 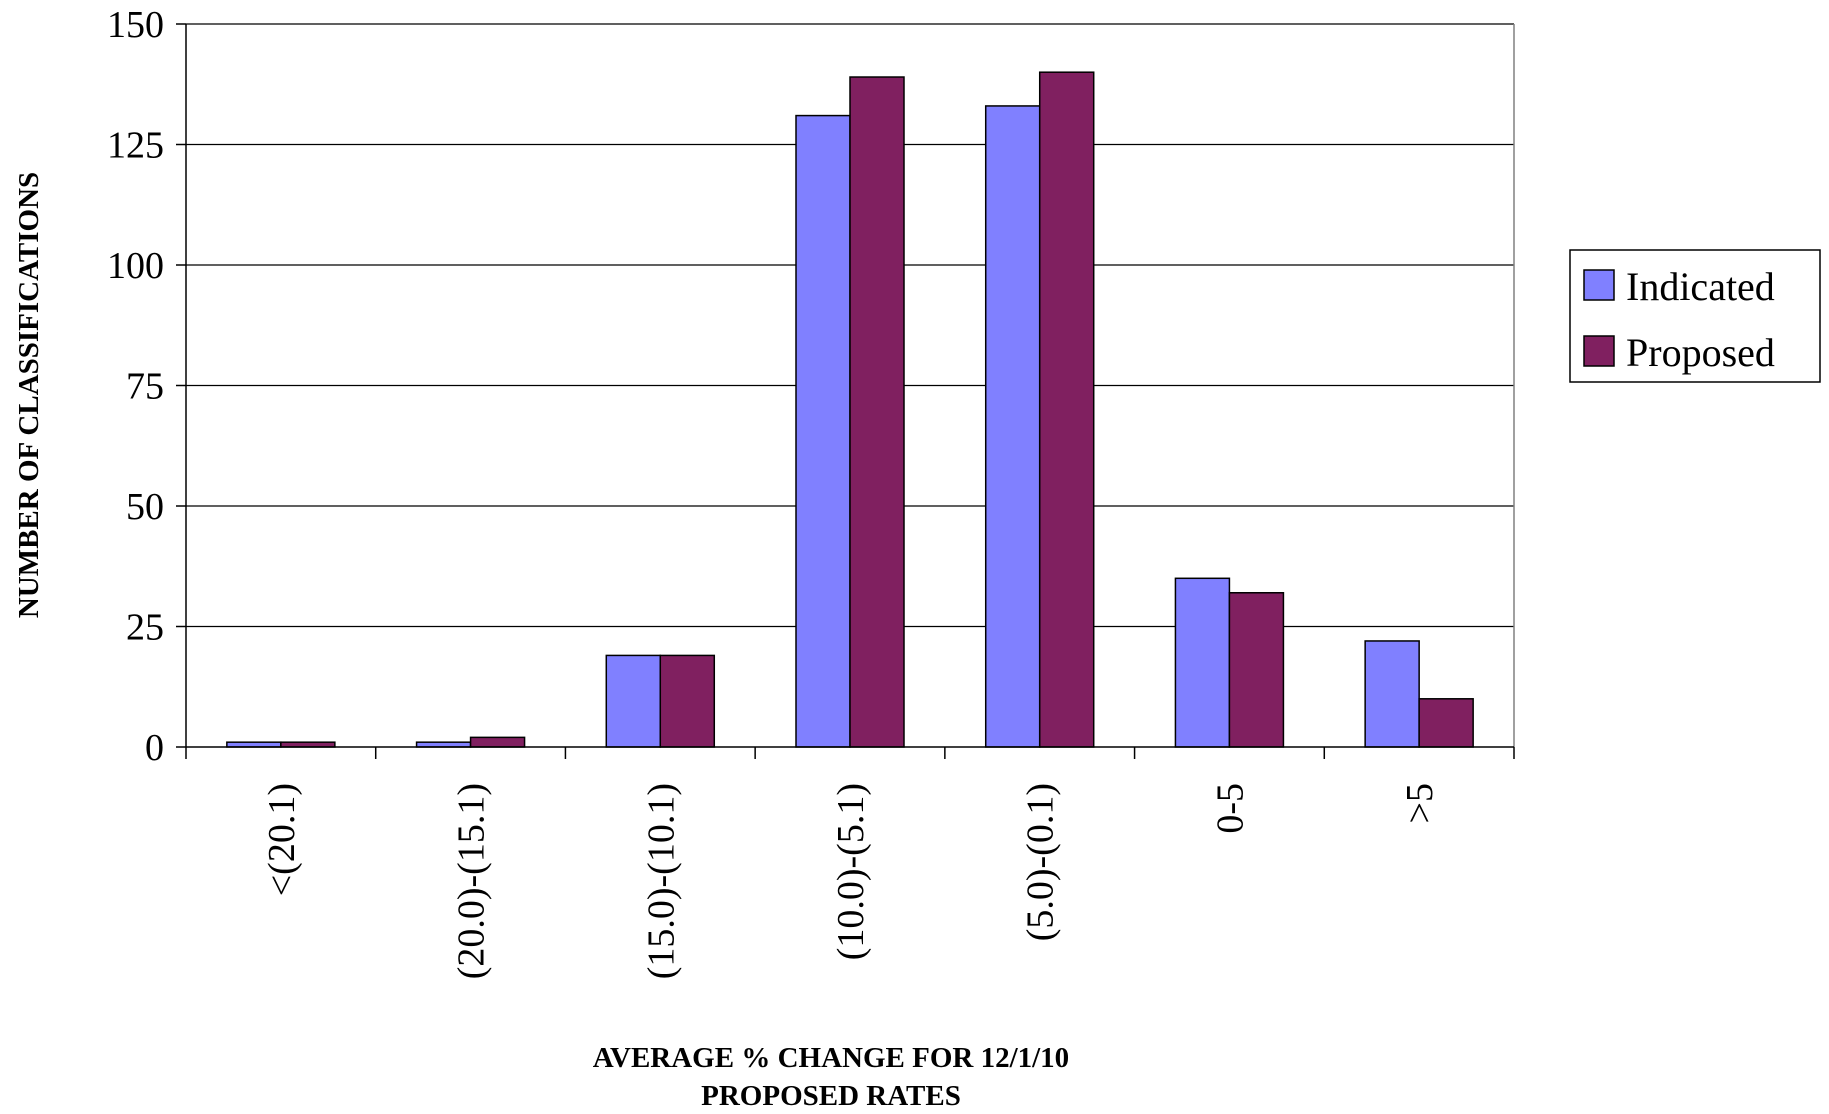 What do you see at coordinates (1700, 286) in the screenshot?
I see `legend-label-indicated: Indicated` at bounding box center [1700, 286].